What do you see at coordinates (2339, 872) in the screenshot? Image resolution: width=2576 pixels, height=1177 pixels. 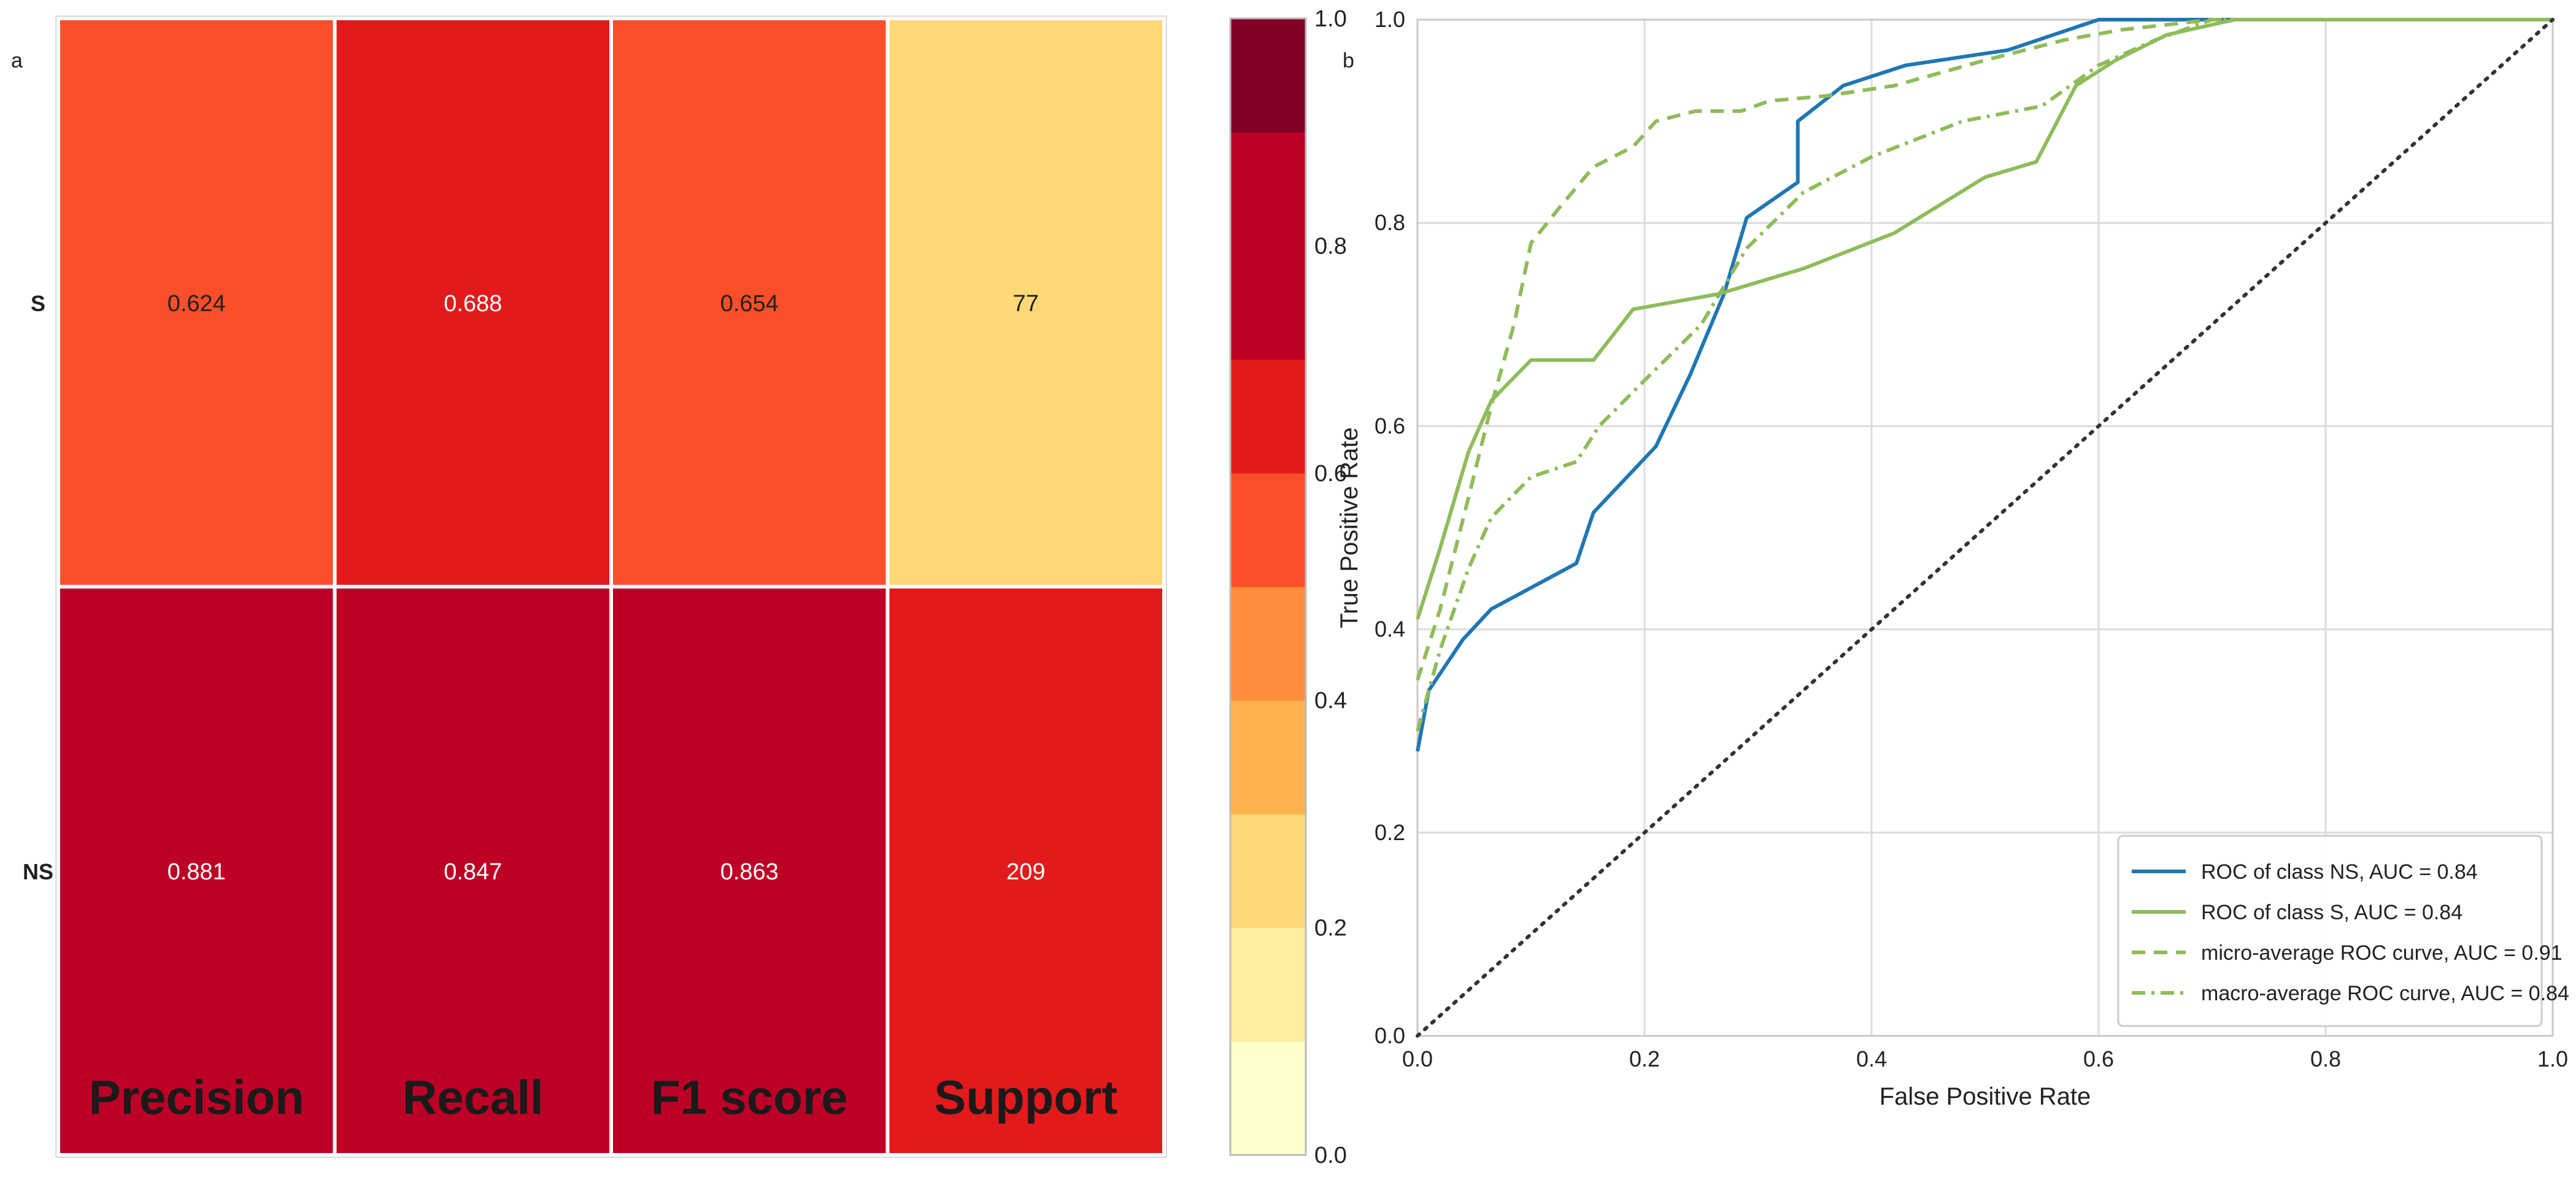 I see `legend-label-roc-of-class-ns-auc-0-84: ROC of class NS, AUC = 0.84` at bounding box center [2339, 872].